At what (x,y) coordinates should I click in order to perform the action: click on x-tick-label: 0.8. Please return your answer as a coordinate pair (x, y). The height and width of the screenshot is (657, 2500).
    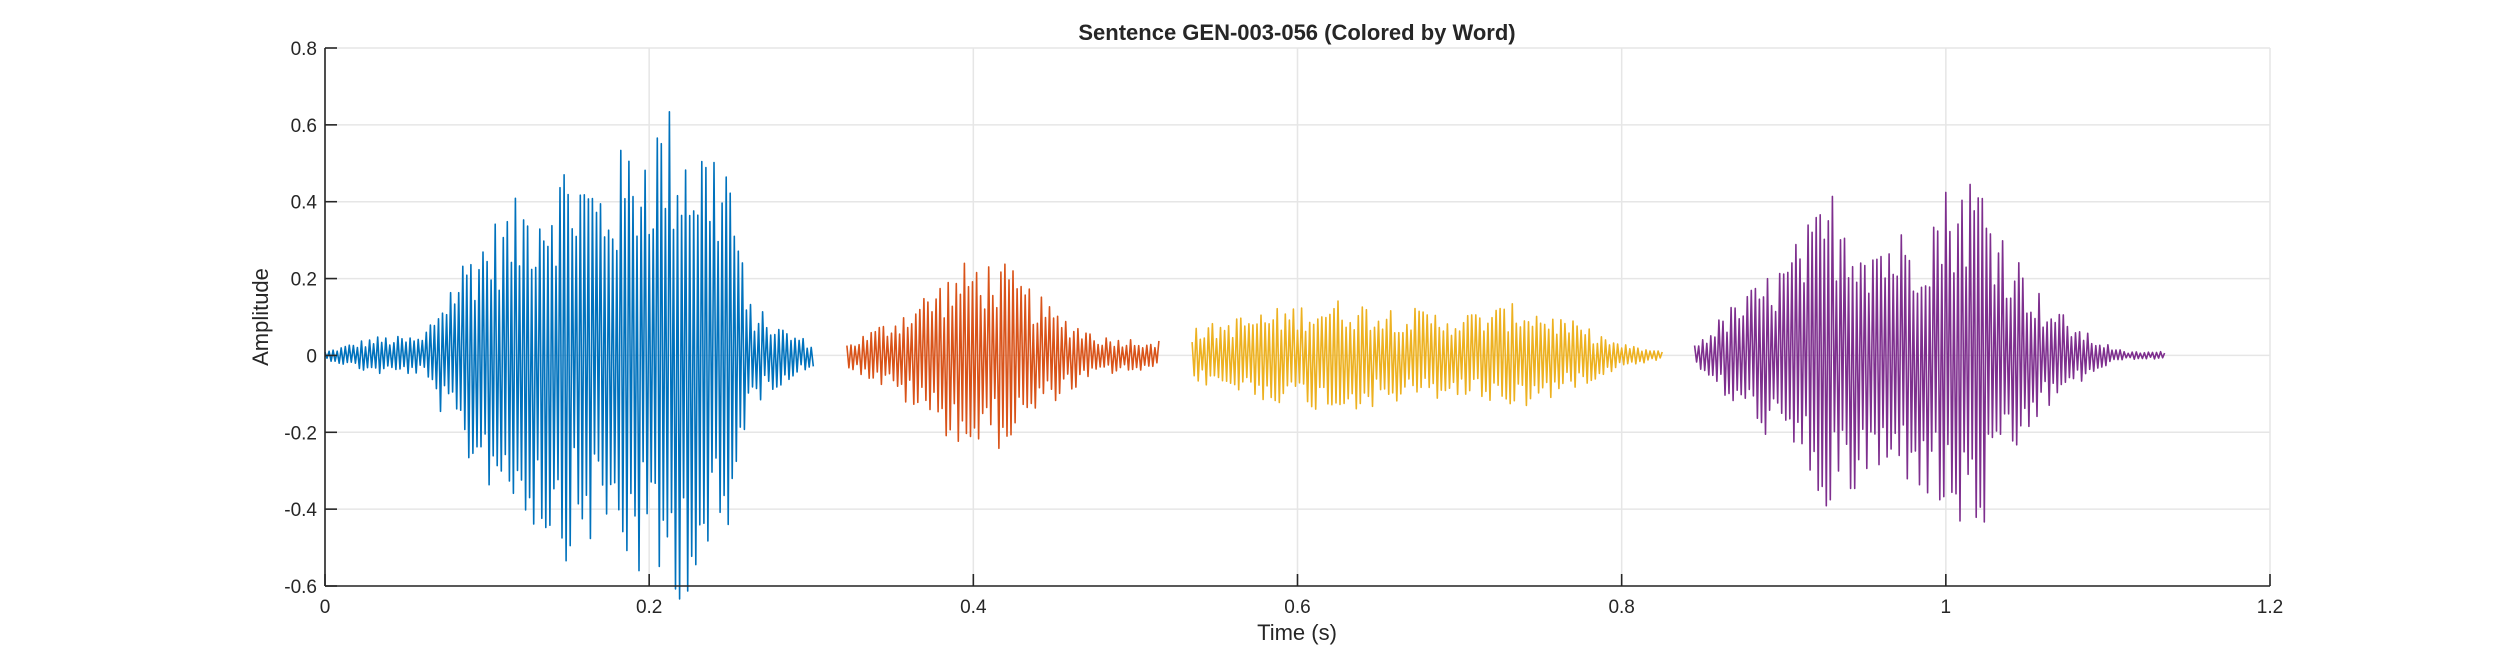
    Looking at the image, I should click on (1621, 607).